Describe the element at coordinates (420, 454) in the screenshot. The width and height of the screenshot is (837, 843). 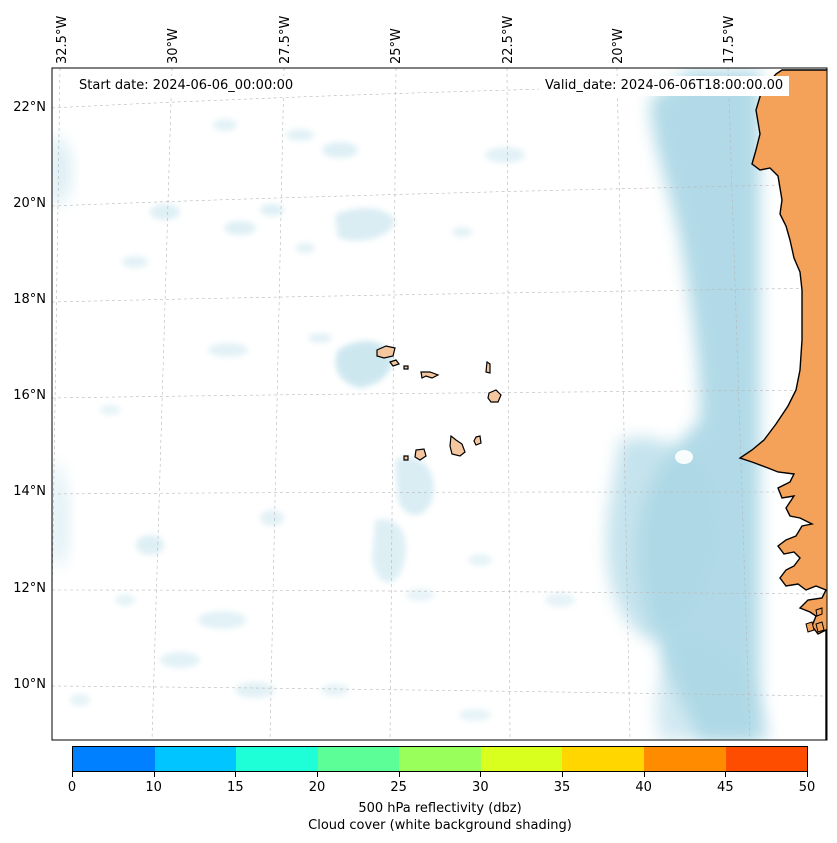
I see `island-fogo` at that location.